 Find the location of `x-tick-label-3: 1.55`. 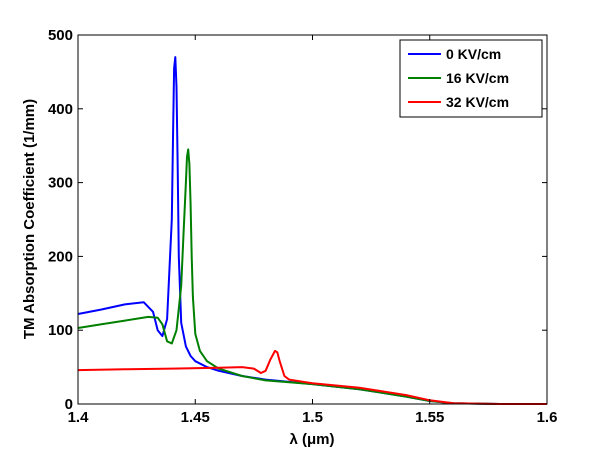

x-tick-label-3: 1.55 is located at coordinates (429, 417).